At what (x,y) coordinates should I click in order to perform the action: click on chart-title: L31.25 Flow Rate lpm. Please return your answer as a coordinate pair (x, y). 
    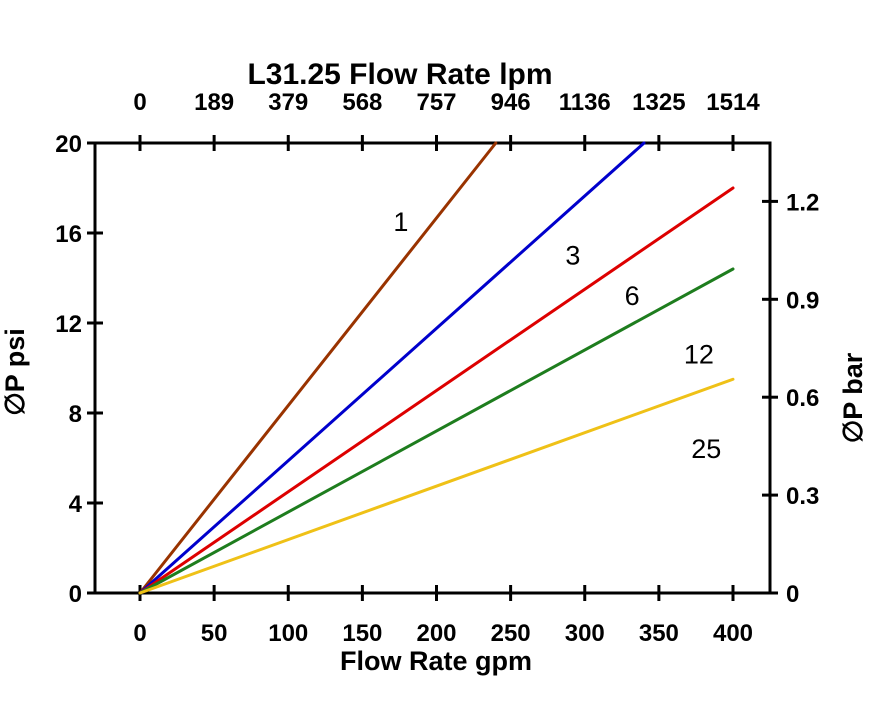
    Looking at the image, I should click on (399, 74).